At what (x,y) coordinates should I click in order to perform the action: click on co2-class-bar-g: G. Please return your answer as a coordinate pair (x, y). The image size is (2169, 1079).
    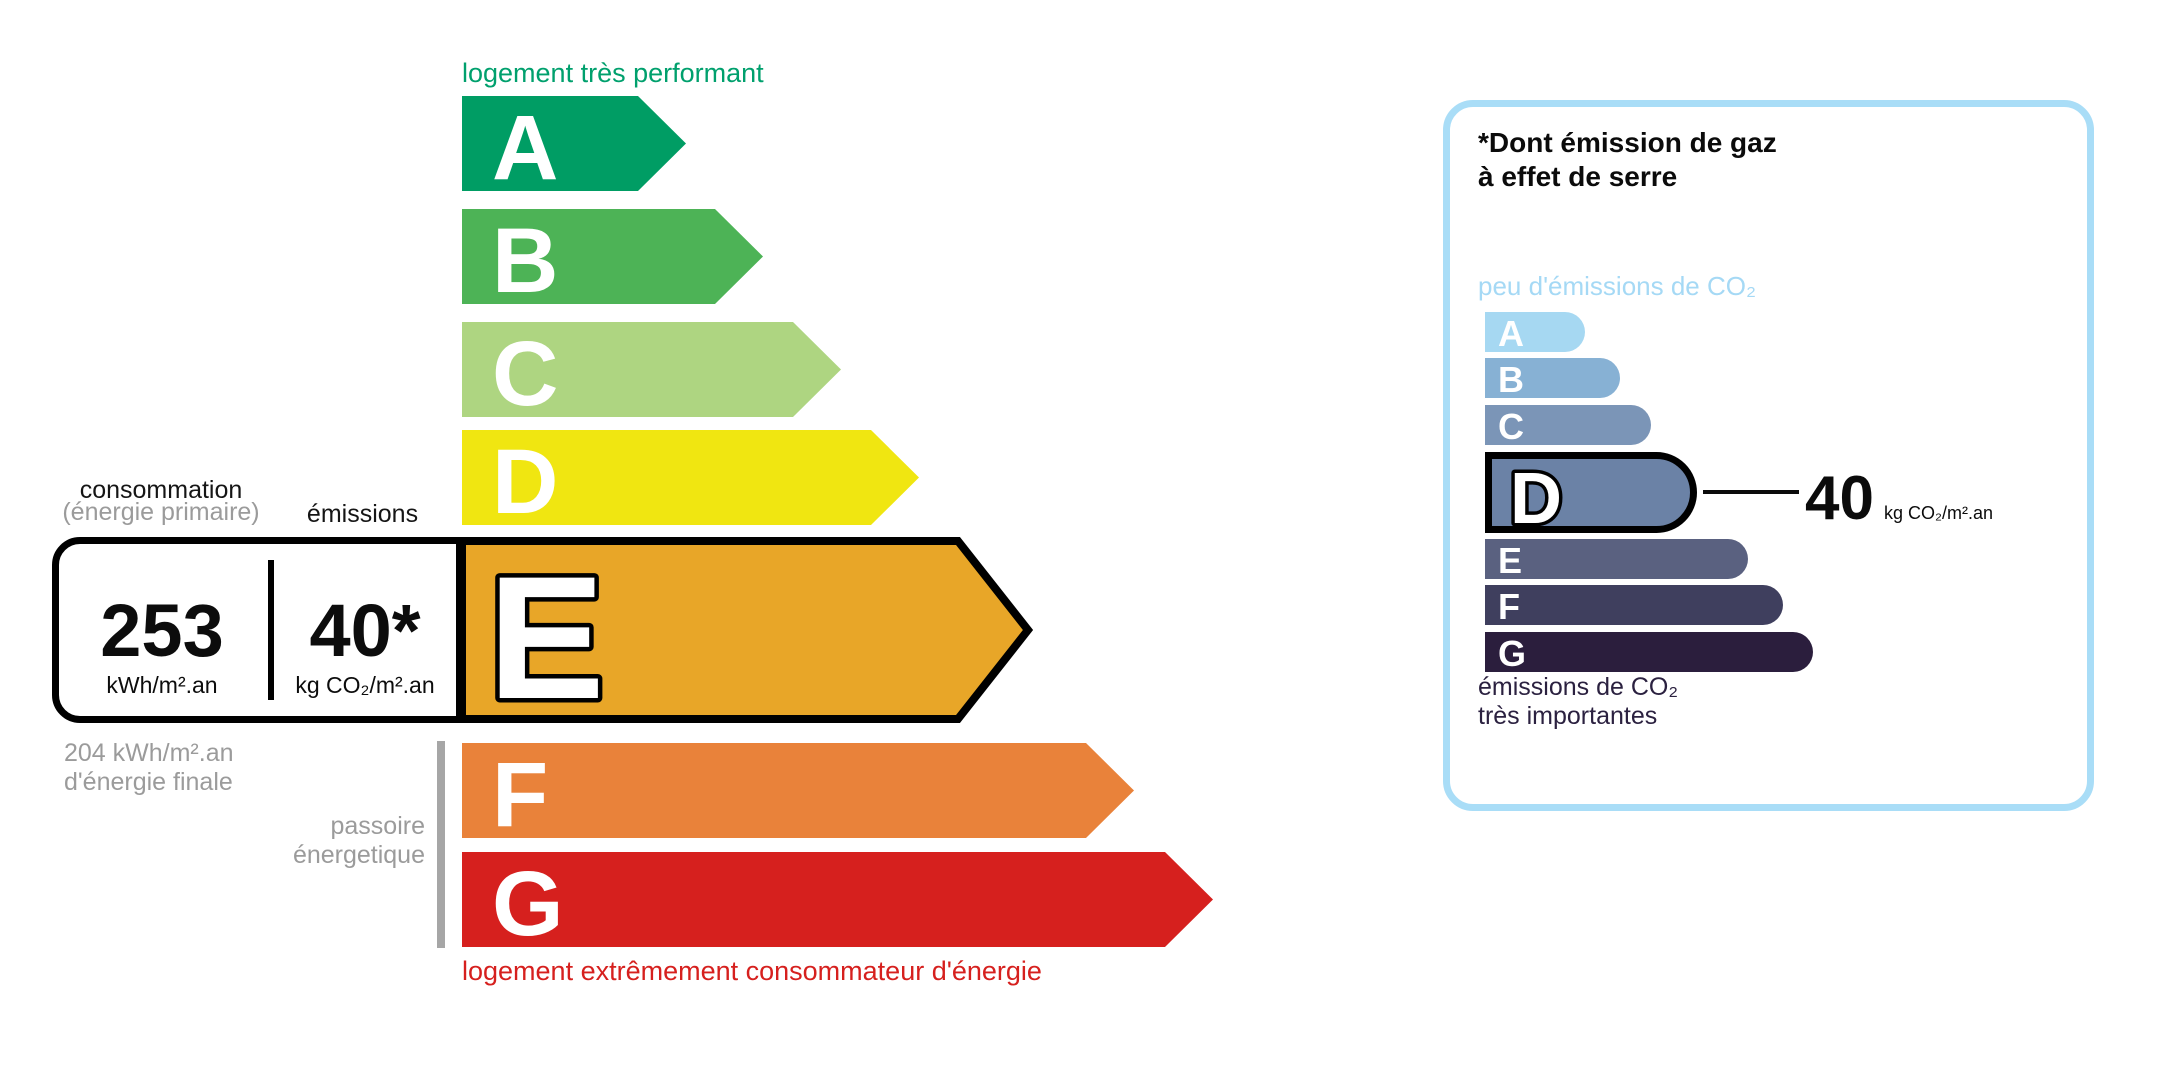
    Looking at the image, I should click on (1649, 653).